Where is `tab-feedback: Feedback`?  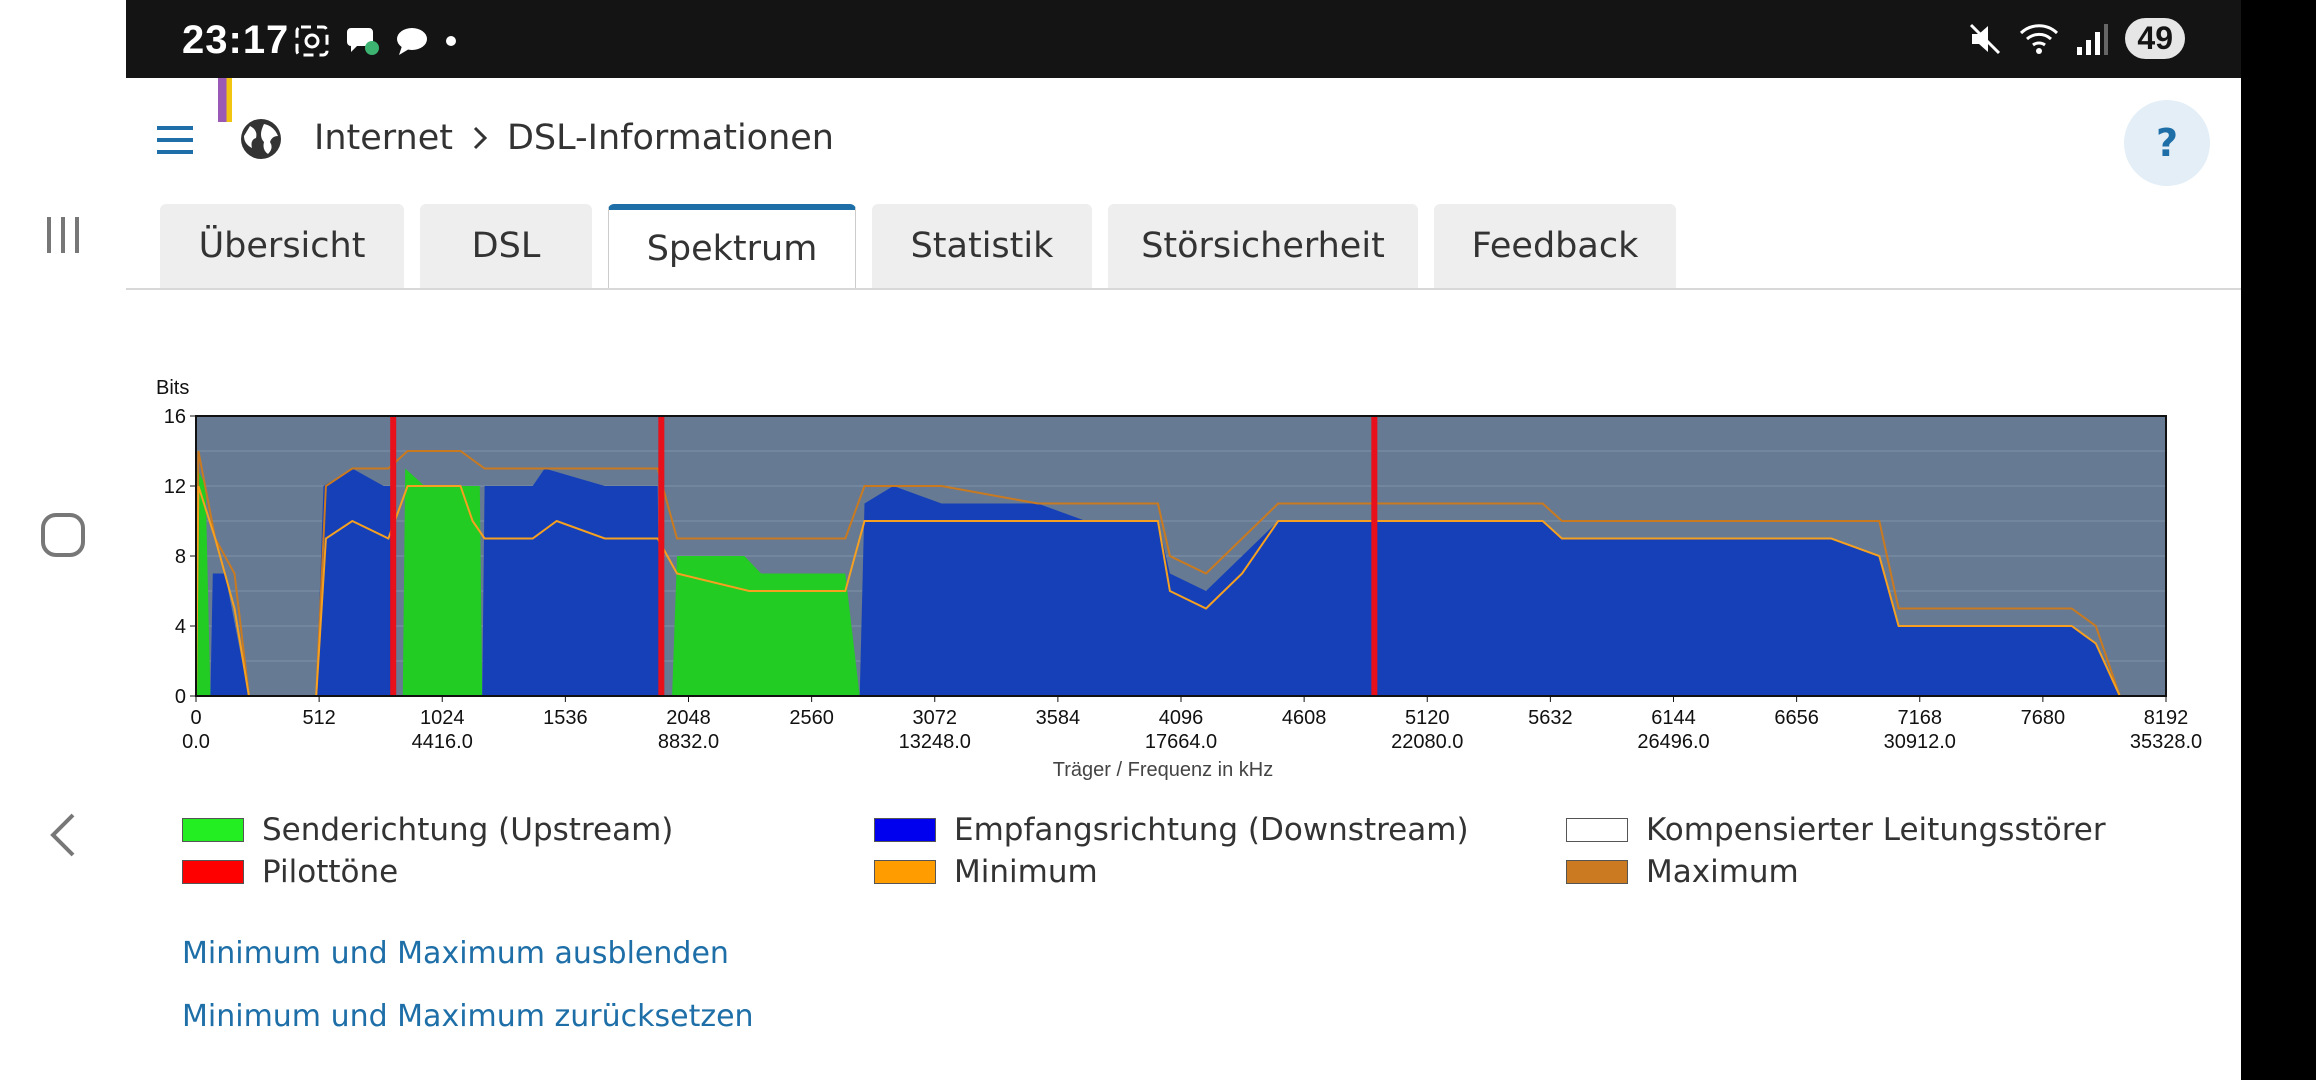
tab-feedback: Feedback is located at coordinates (1555, 246).